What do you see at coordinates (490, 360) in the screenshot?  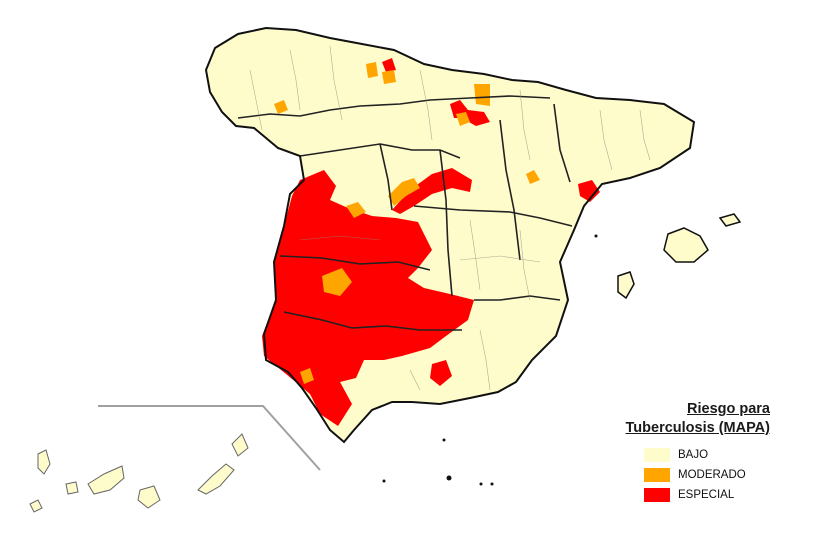 I see `small-islets` at bounding box center [490, 360].